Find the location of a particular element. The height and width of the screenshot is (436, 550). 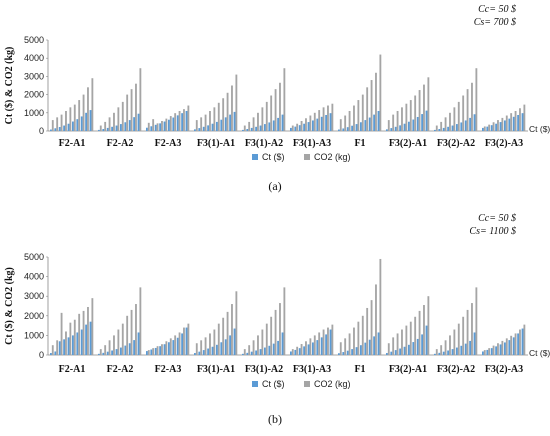

x-category-label: F3(1)-A2 is located at coordinates (264, 143).